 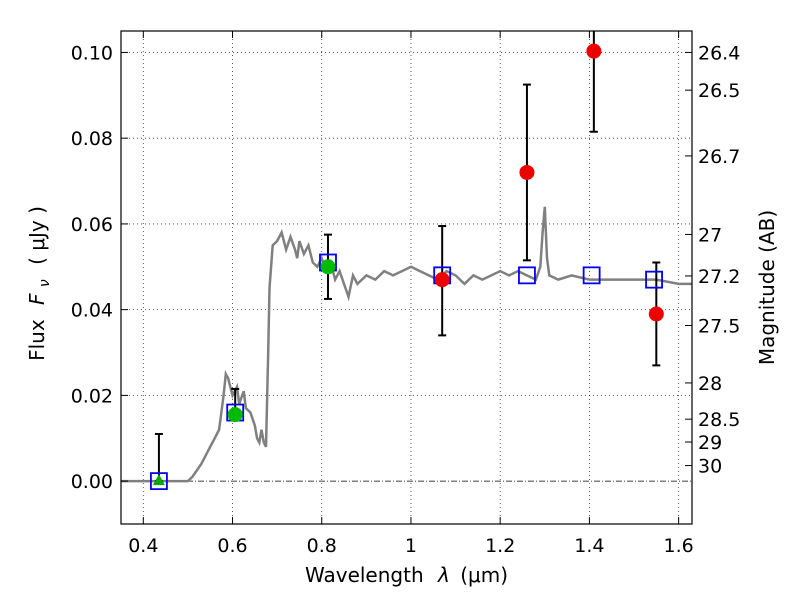 I want to click on x-tick-label: 1.2, so click(x=500, y=546).